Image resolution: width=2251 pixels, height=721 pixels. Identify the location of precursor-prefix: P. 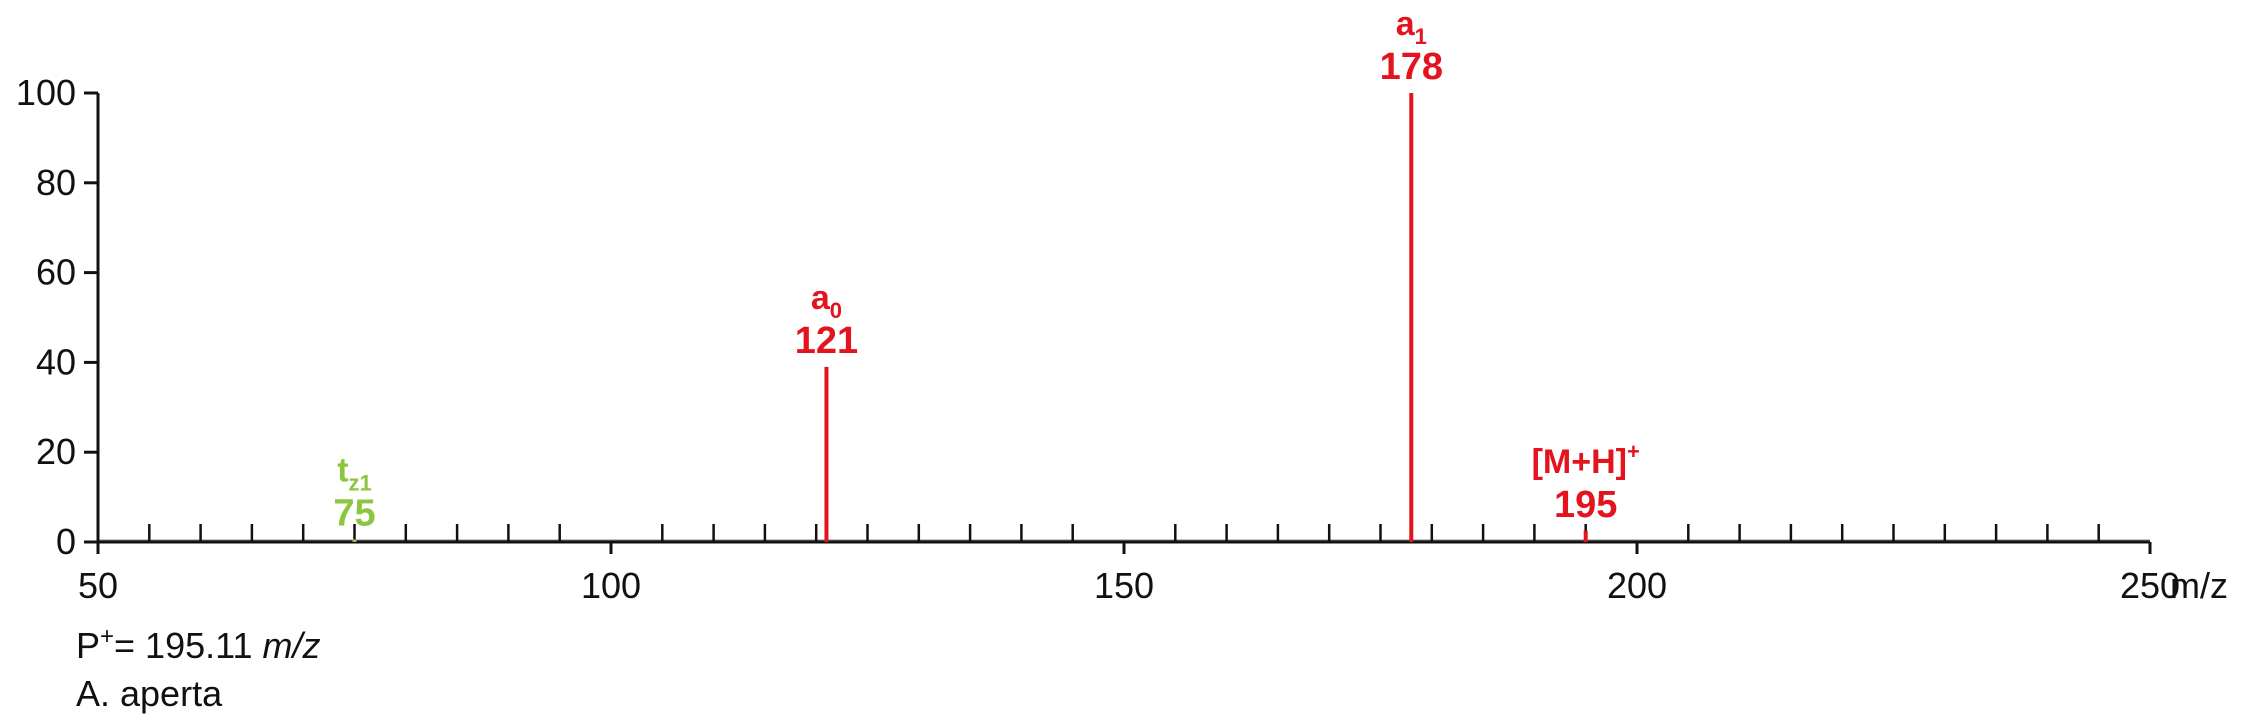
(88, 645).